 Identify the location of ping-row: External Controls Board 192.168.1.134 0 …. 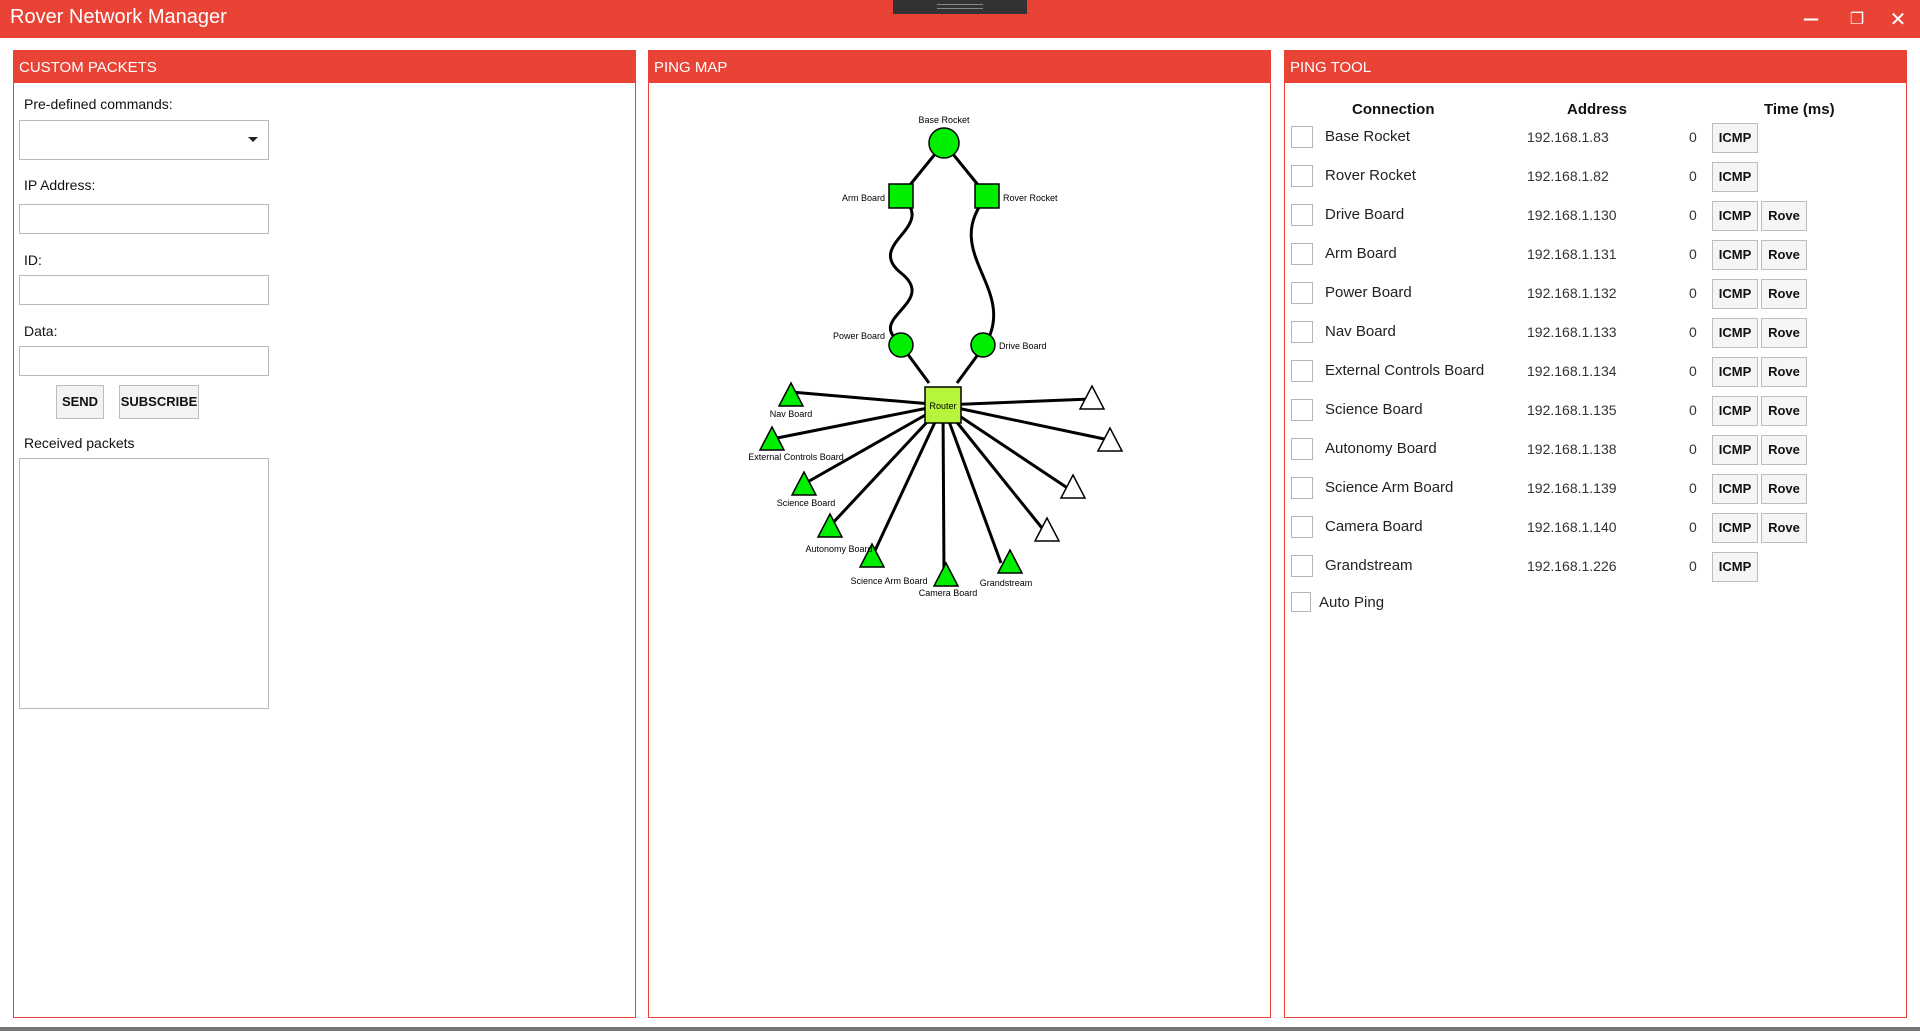
(1595, 373).